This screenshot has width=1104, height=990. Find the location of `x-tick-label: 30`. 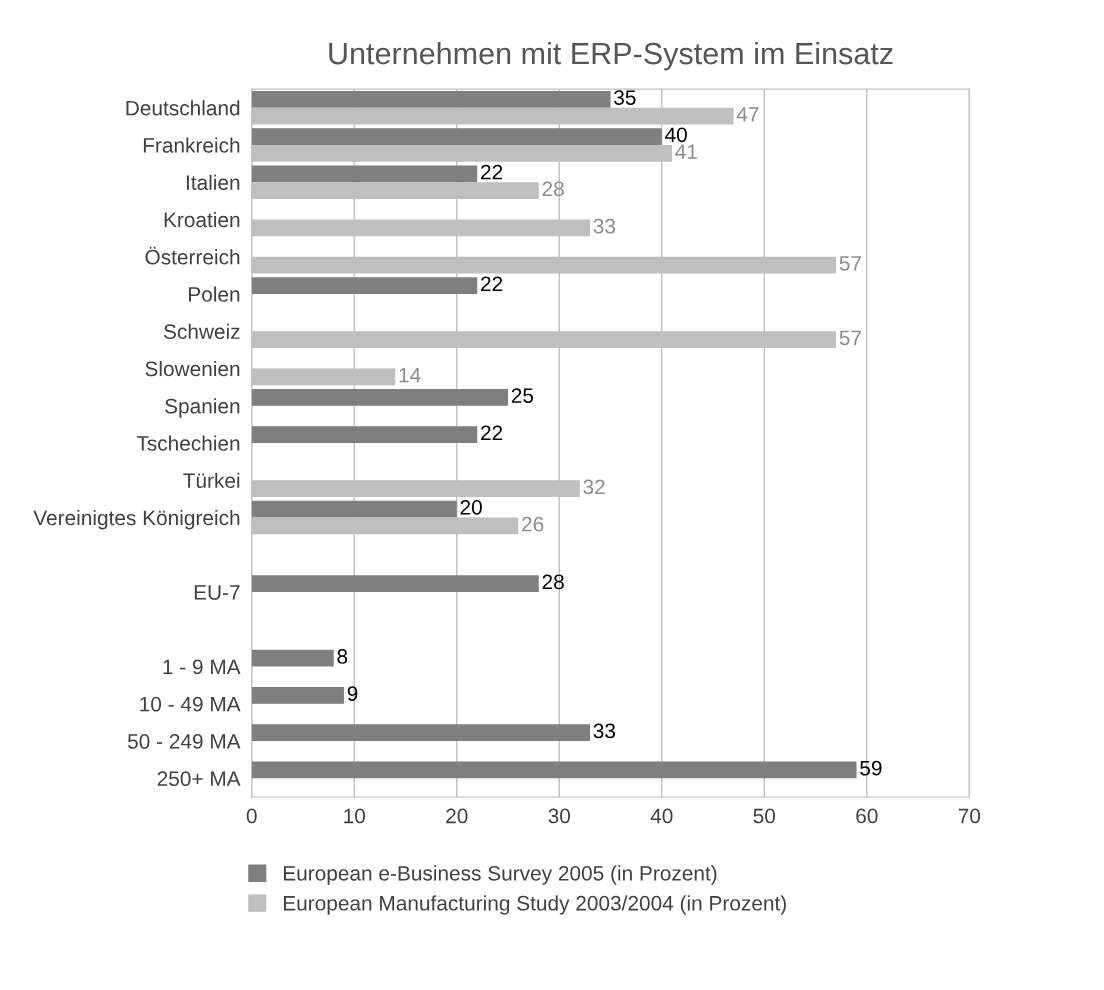

x-tick-label: 30 is located at coordinates (559, 816).